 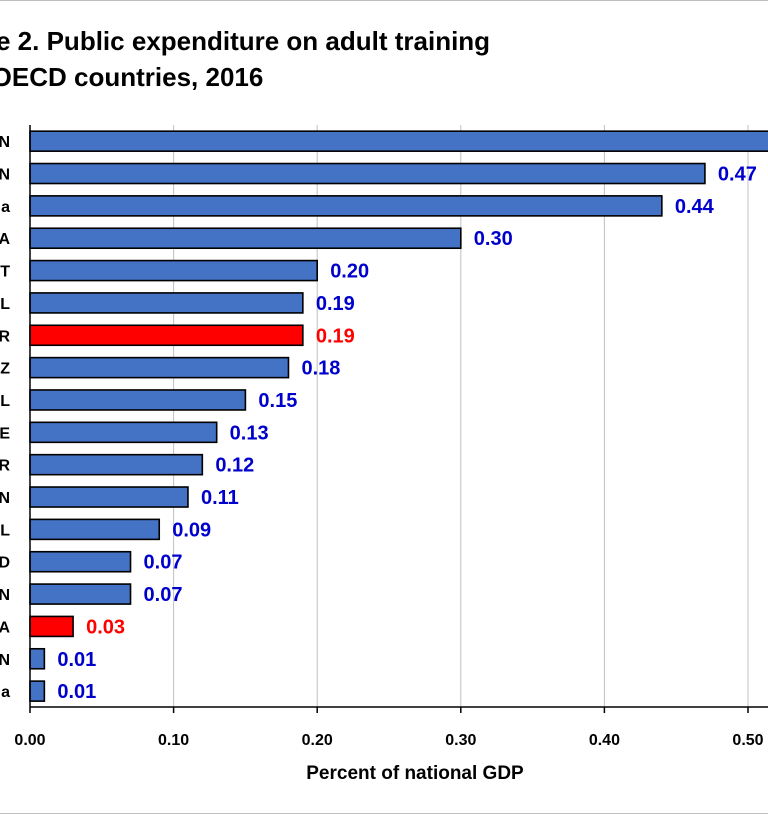 What do you see at coordinates (191, 530) in the screenshot?
I see `data-label: 0.09` at bounding box center [191, 530].